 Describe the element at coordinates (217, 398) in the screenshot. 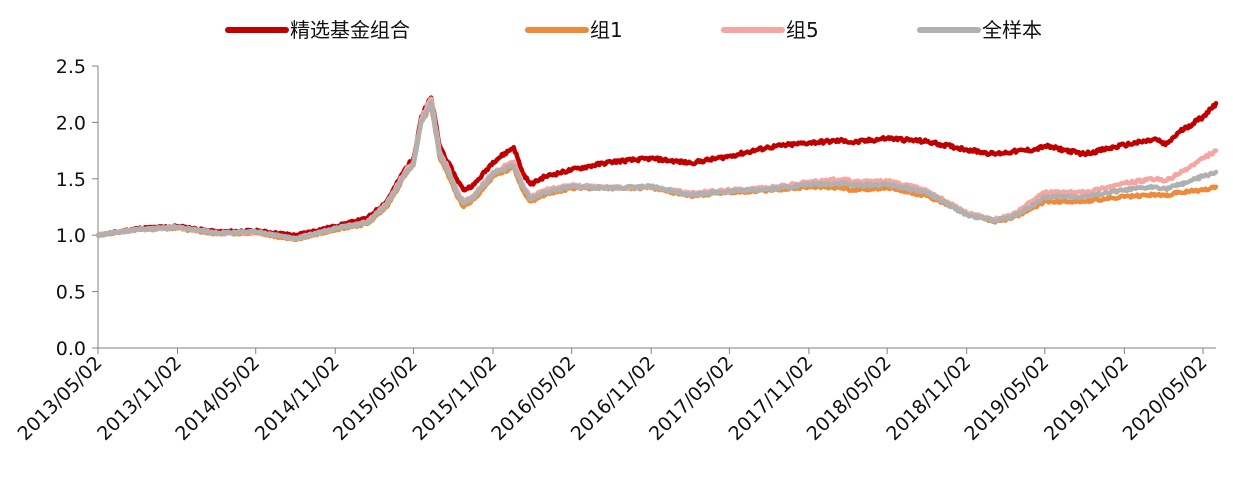

I see `x-tick-label: 2014/05/02` at that location.